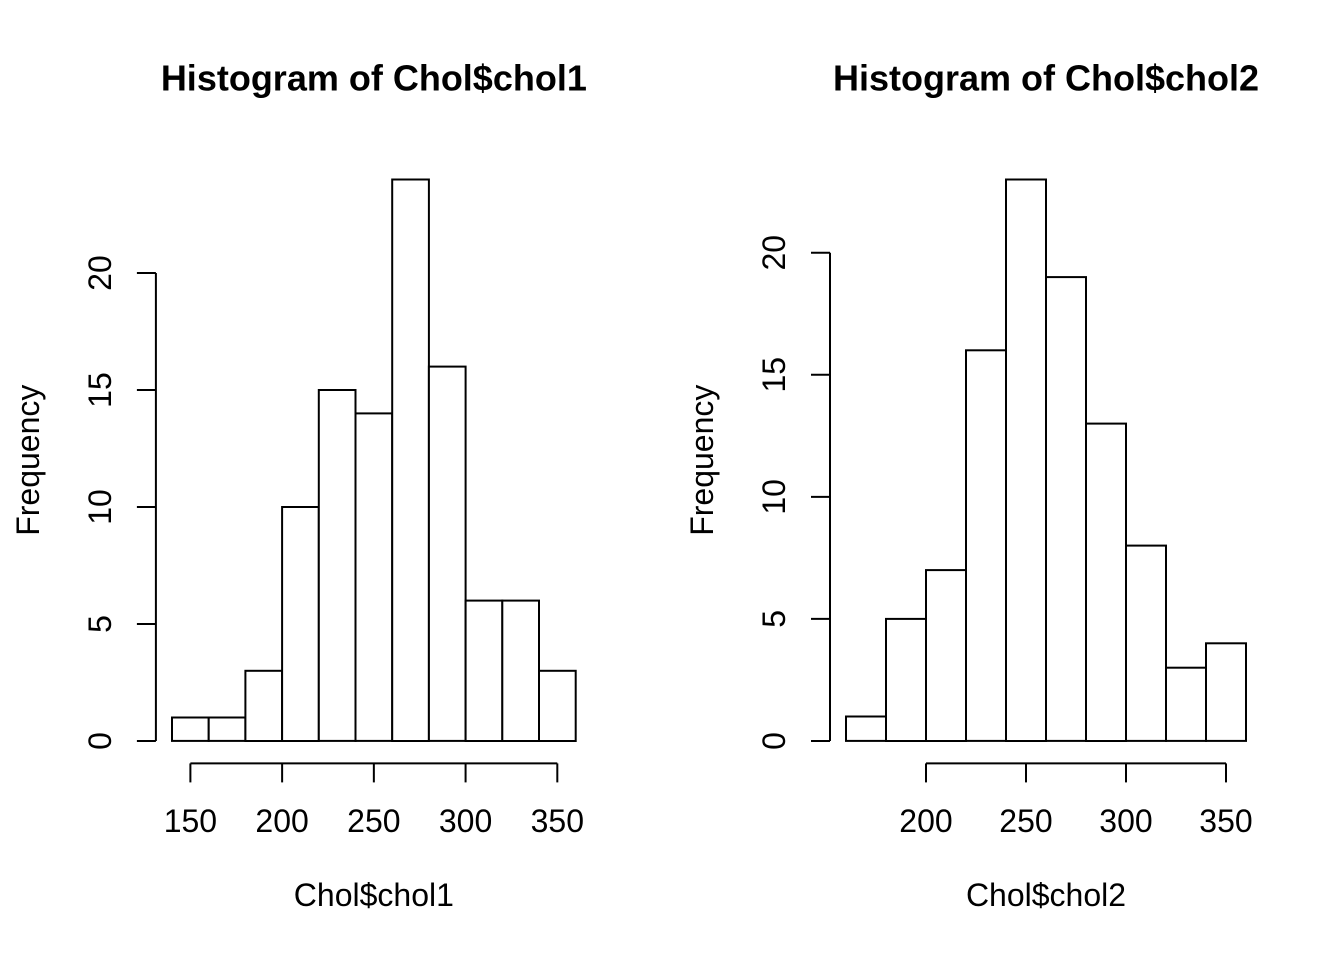 This screenshot has width=1344, height=960. I want to click on chart-title: Histogram of Chol$chol1, so click(374, 78).